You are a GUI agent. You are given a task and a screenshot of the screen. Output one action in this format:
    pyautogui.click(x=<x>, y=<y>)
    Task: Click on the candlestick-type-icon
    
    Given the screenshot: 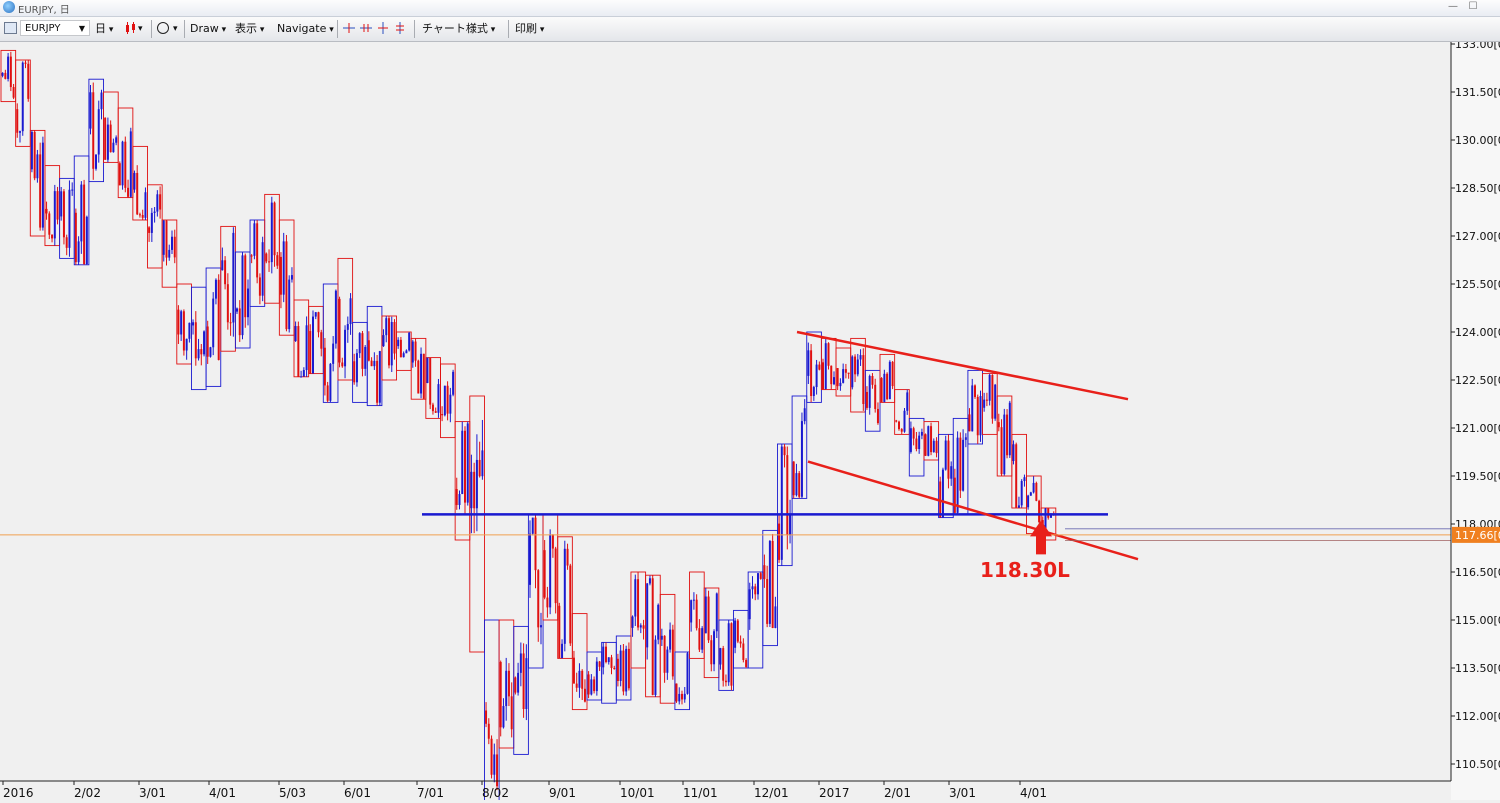 What is the action you would take?
    pyautogui.click(x=131, y=28)
    